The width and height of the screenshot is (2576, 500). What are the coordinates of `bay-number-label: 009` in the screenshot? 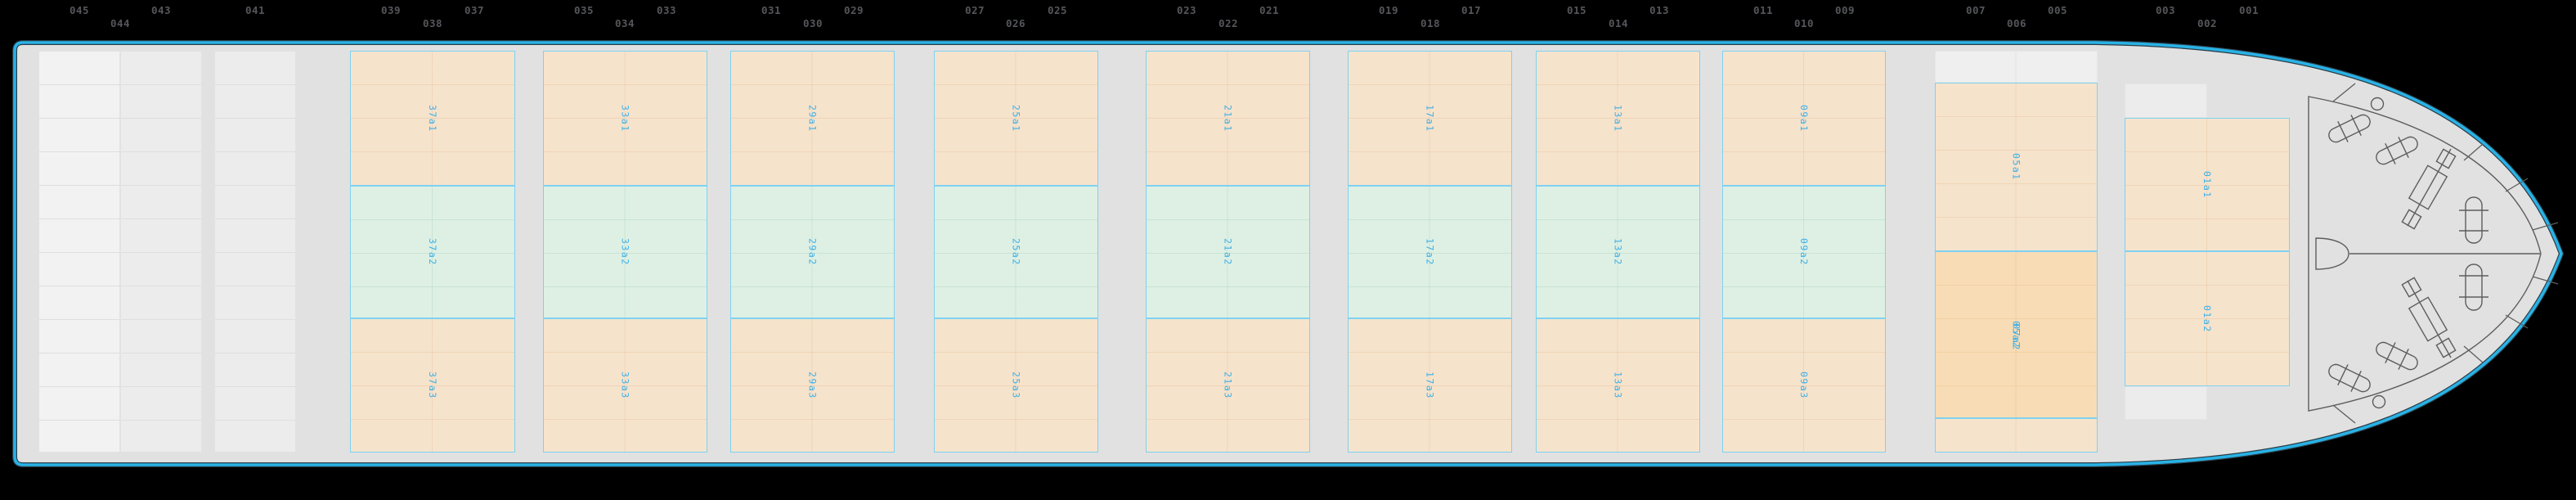 It's located at (1845, 10).